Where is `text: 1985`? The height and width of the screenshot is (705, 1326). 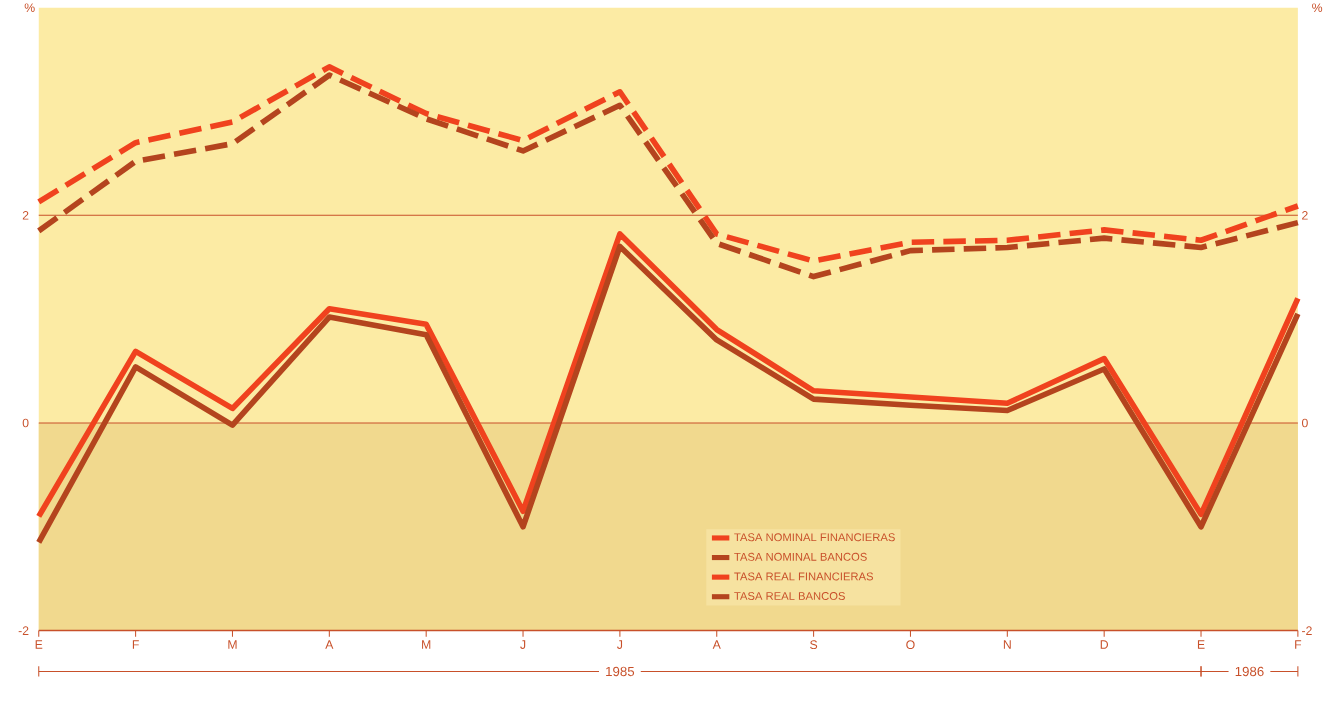
text: 1985 is located at coordinates (620, 671).